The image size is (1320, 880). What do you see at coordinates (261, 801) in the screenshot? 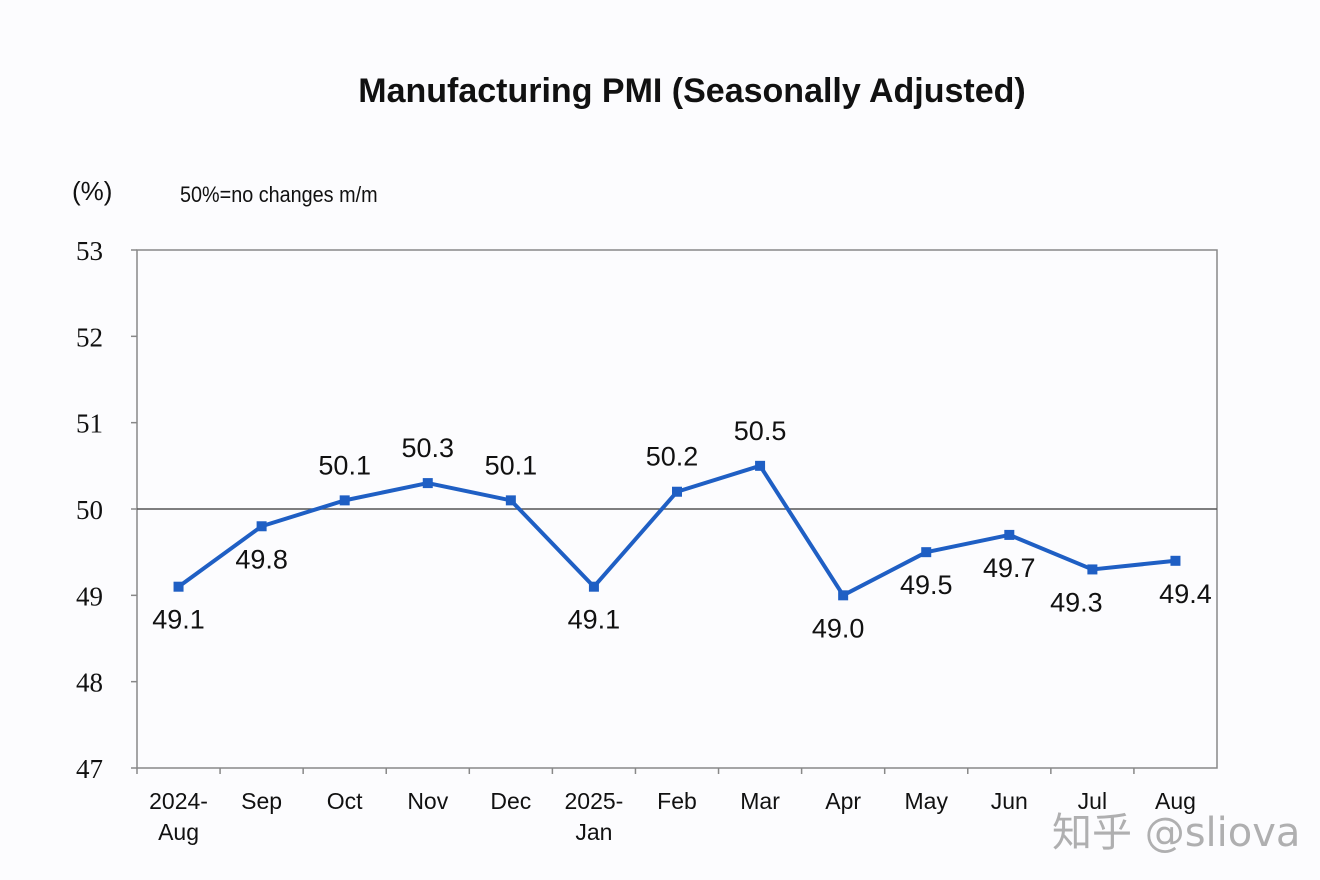
I see `x-tick-label: Sep` at bounding box center [261, 801].